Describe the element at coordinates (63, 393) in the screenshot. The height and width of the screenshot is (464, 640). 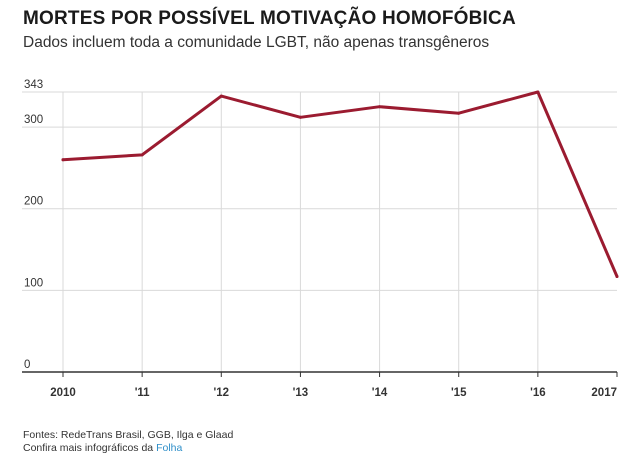
I see `x-tick-label: 2010` at that location.